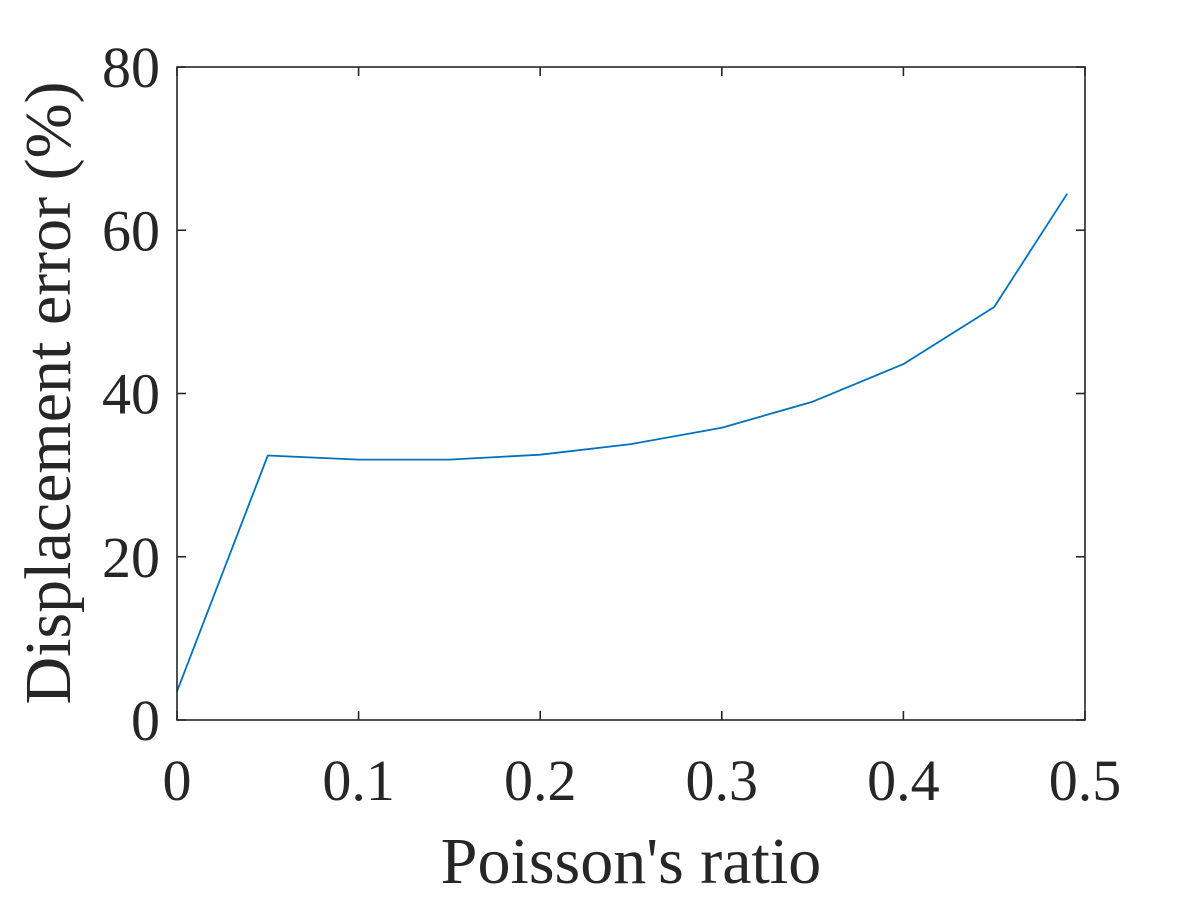  Describe the element at coordinates (631, 861) in the screenshot. I see `x-axis-title: Poisson's ratio` at that location.